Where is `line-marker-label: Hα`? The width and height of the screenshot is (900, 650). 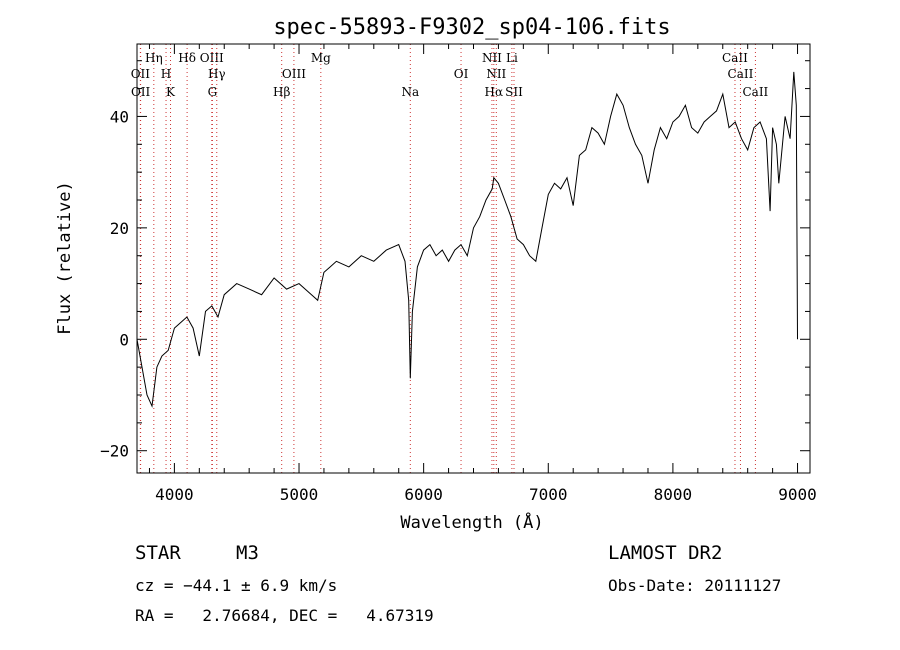 line-marker-label: Hα is located at coordinates (494, 92).